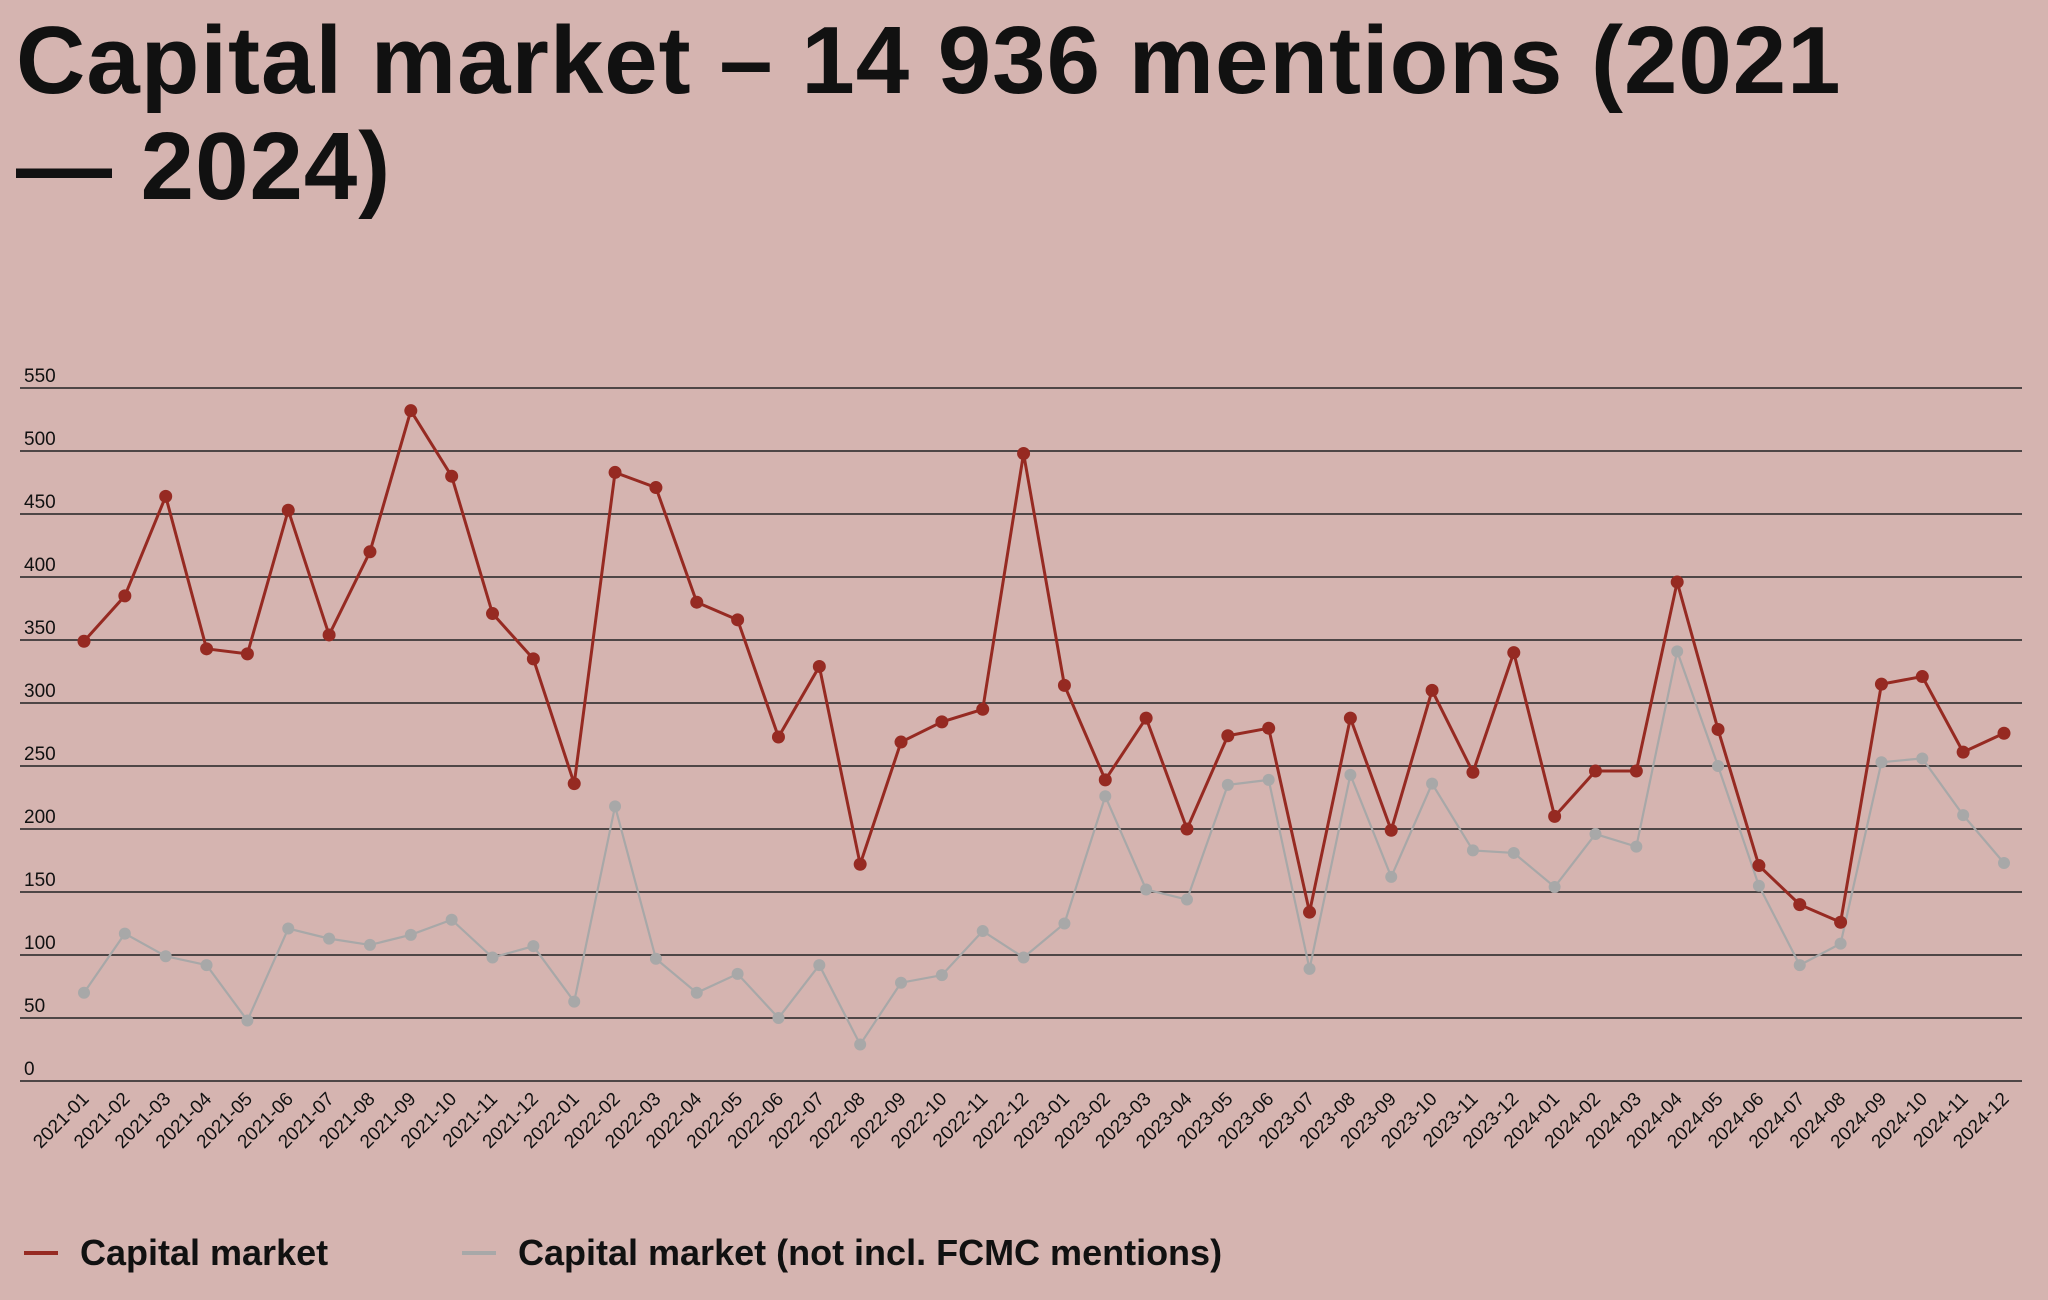  Describe the element at coordinates (40, 502) in the screenshot. I see `y-tick-label: 450` at that location.